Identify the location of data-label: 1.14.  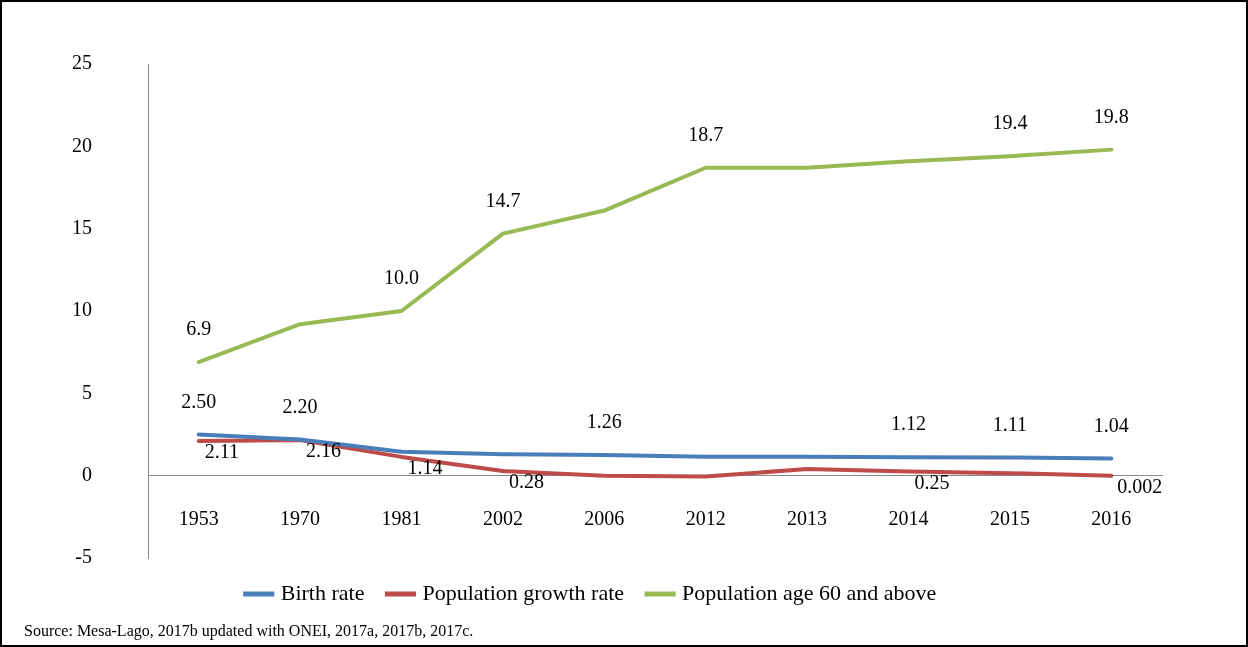
(425, 467).